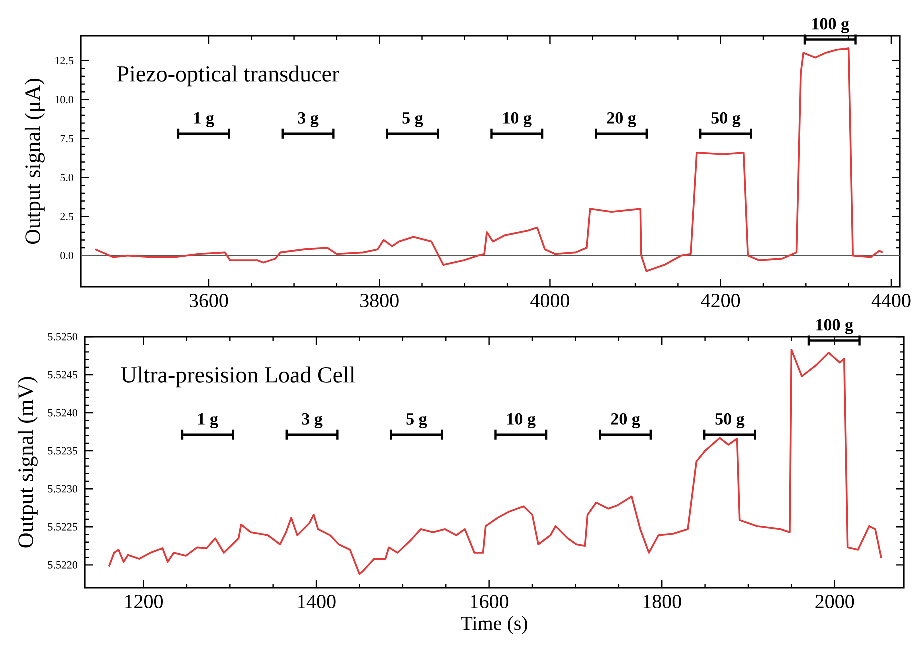 The height and width of the screenshot is (646, 921). What do you see at coordinates (63, 565) in the screenshot?
I see `y-tick-label: 5.5220` at bounding box center [63, 565].